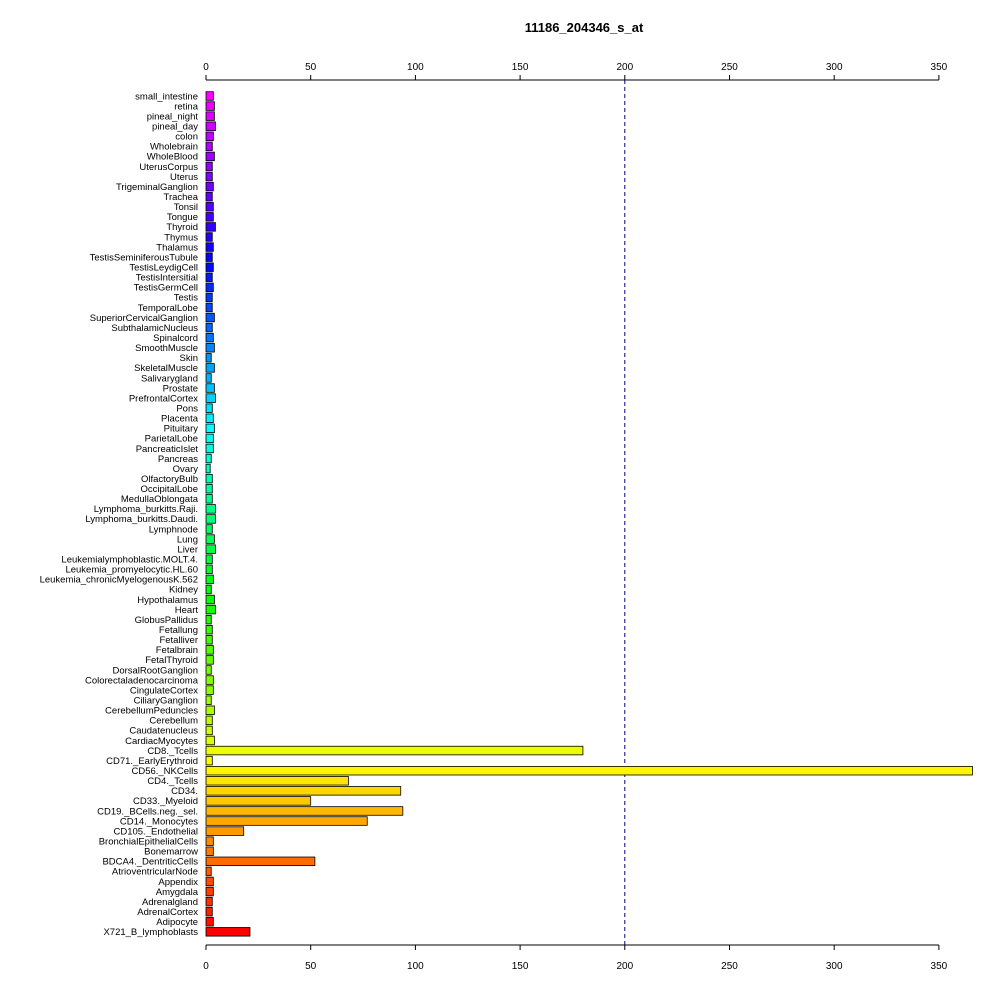 The image size is (1000, 1000). What do you see at coordinates (172, 751) in the screenshot?
I see `category-label: CD8._Tcells` at bounding box center [172, 751].